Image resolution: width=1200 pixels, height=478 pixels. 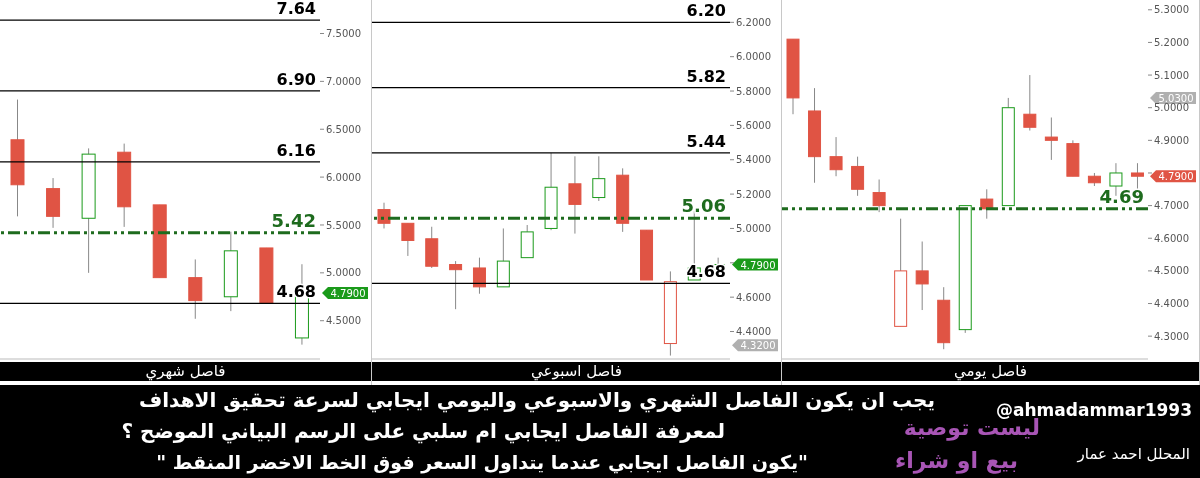 I want to click on text: "يكون الفاصل ايجابي عندما يتداول السعر فوق الخط الاخضر المنقط ", so click(x=482, y=462).